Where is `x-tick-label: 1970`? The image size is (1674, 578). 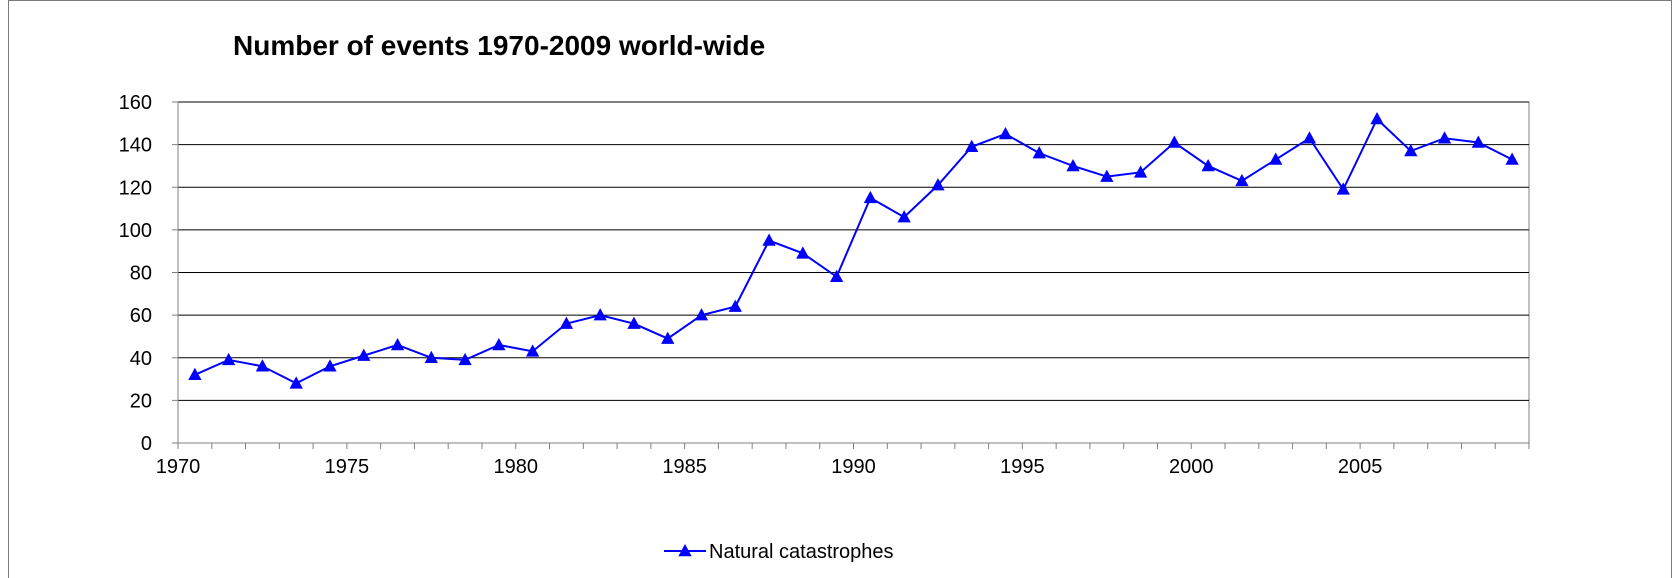 x-tick-label: 1970 is located at coordinates (178, 467).